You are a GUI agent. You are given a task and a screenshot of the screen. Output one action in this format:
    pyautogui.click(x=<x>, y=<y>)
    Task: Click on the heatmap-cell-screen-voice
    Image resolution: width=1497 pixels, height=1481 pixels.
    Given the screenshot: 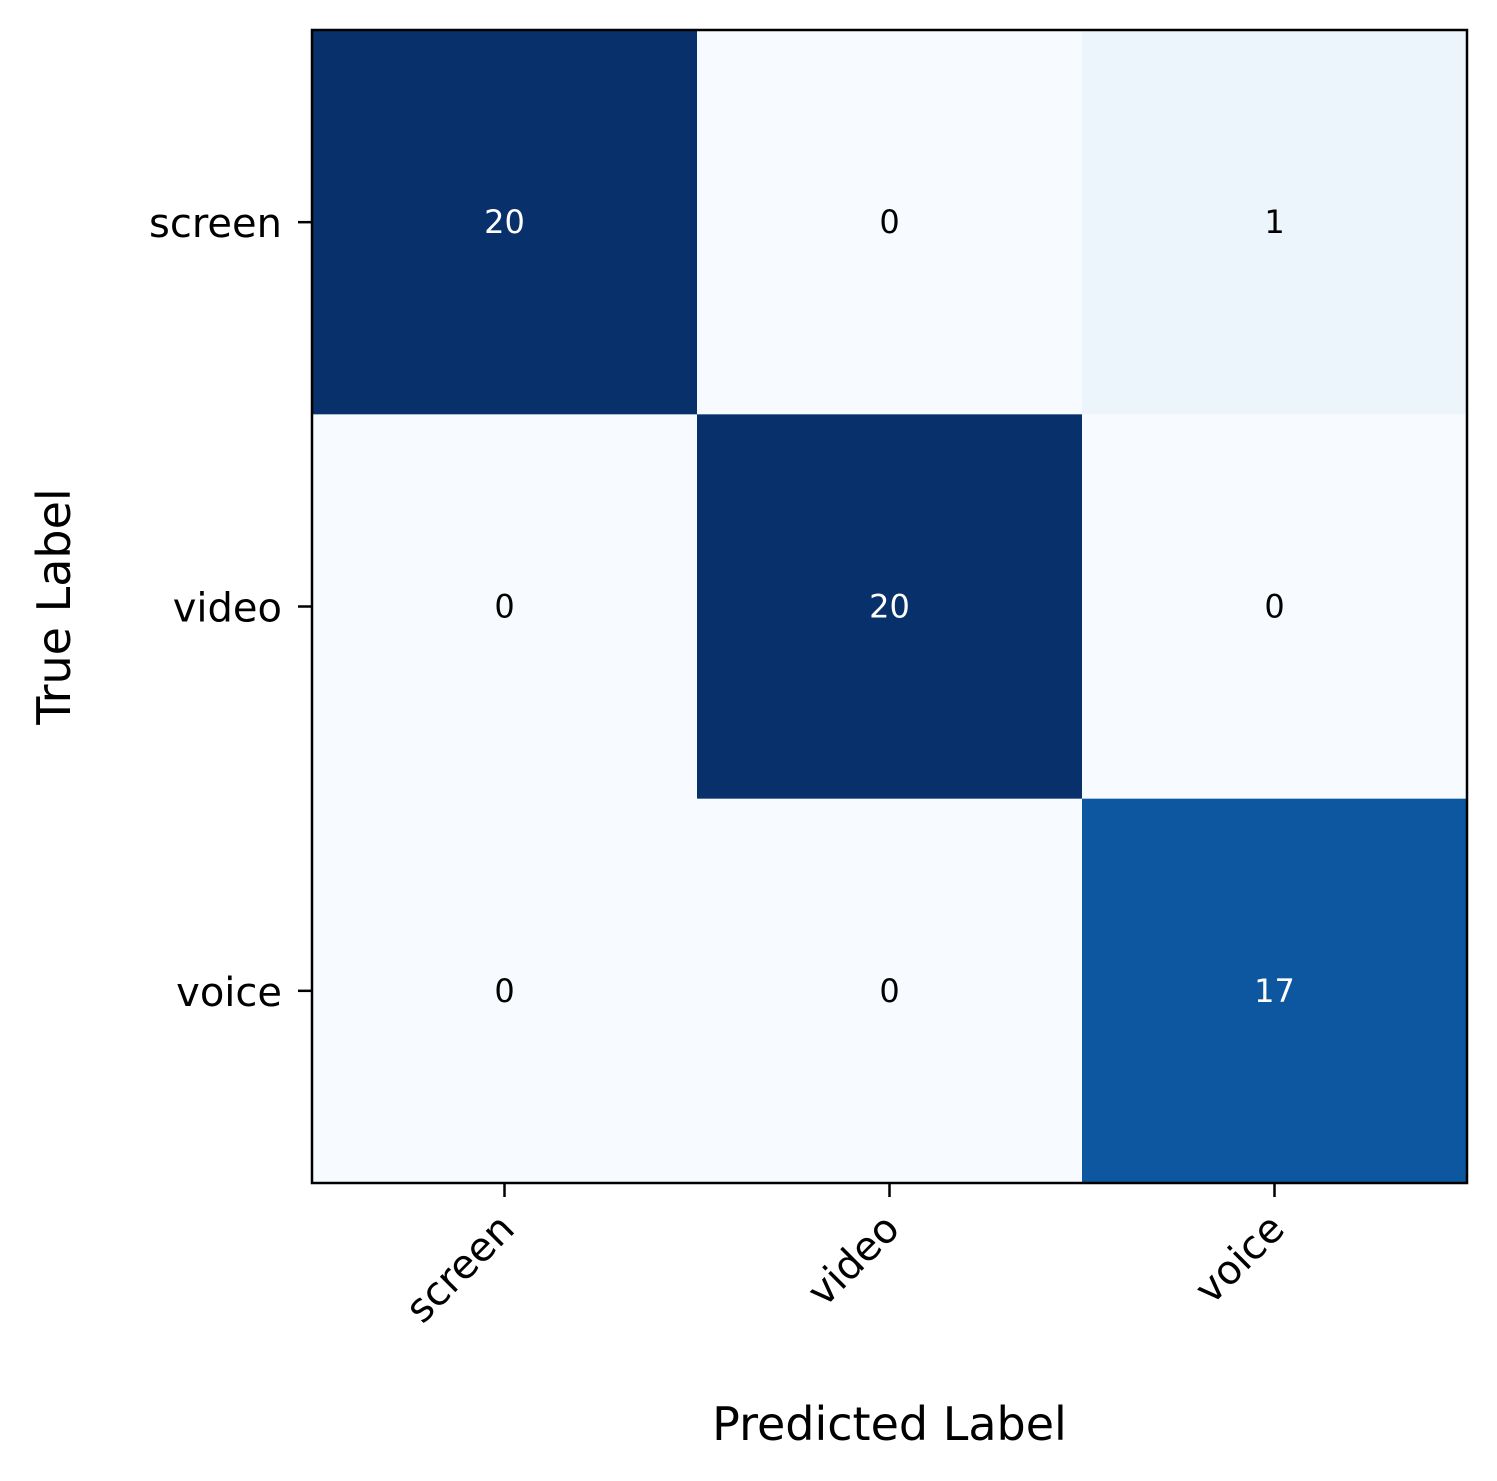 What is the action you would take?
    pyautogui.click(x=1275, y=222)
    